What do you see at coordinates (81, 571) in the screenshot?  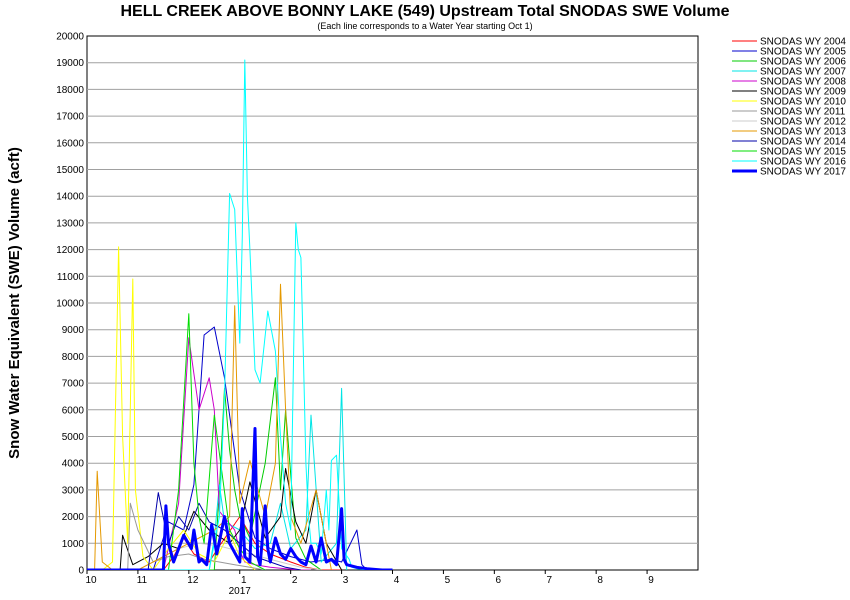 I see `y-tick-label: 0` at bounding box center [81, 571].